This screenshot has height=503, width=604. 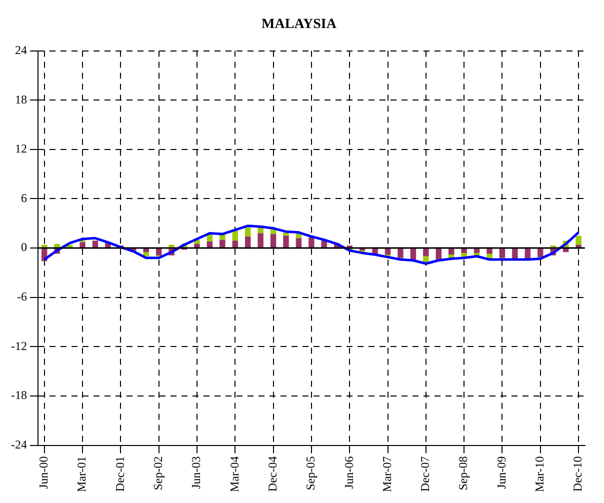 What do you see at coordinates (157, 473) in the screenshot?
I see `x-tick-label: Sep-02` at bounding box center [157, 473].